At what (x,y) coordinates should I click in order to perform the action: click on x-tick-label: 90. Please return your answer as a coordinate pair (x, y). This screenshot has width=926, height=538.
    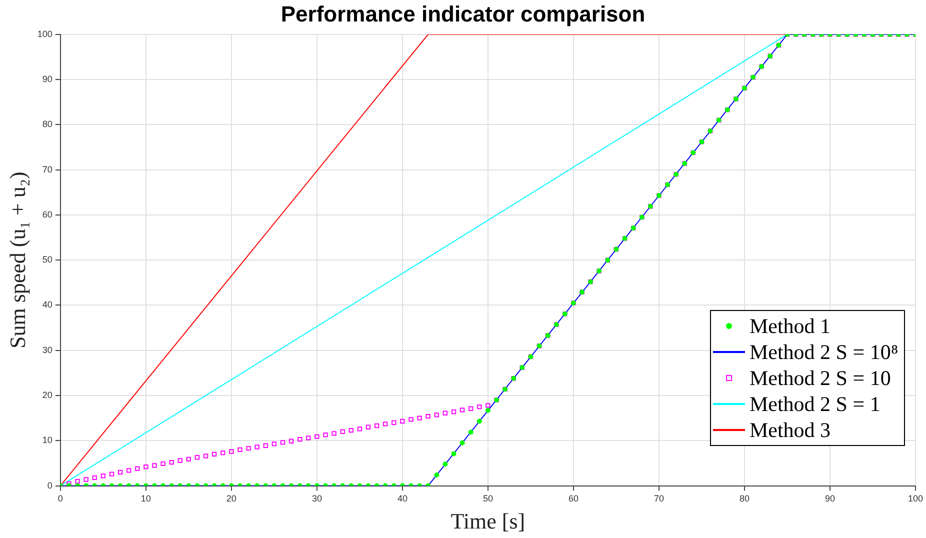
    Looking at the image, I should click on (829, 499).